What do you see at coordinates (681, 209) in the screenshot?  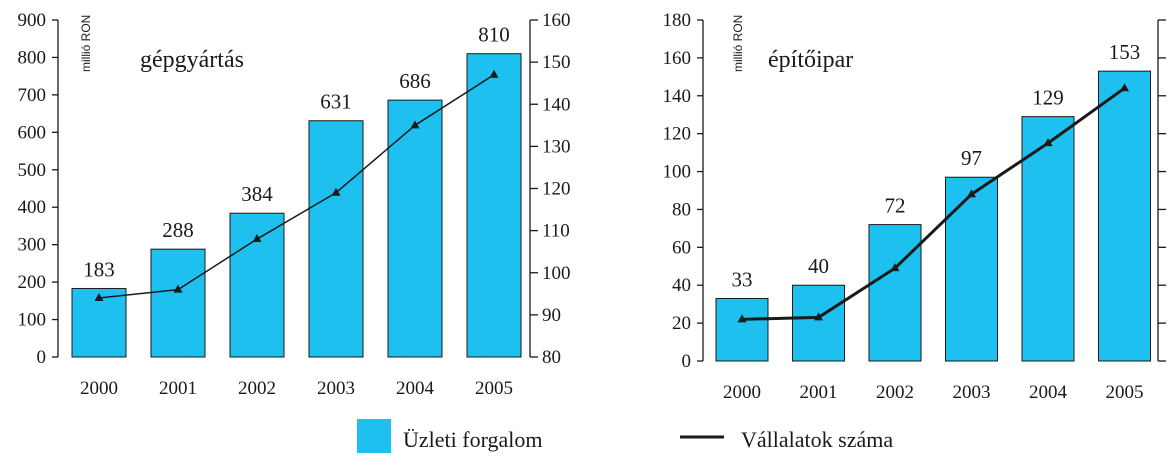 I see `left-axis-tick-label: 80` at bounding box center [681, 209].